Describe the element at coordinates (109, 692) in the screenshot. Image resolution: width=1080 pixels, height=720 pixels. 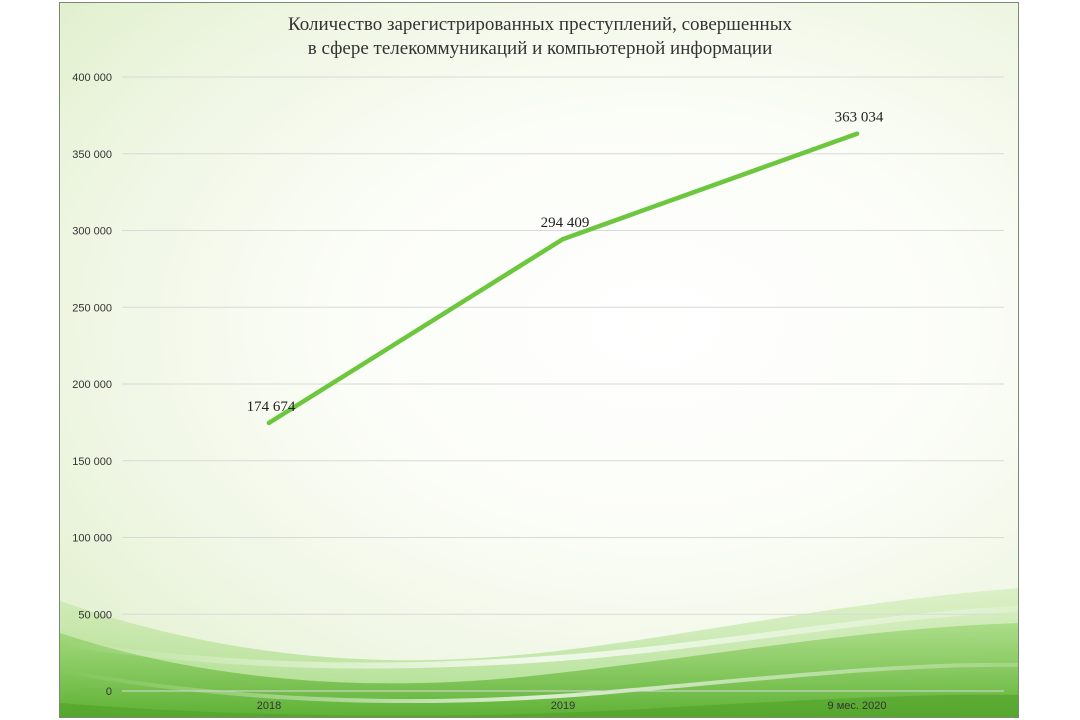
I see `y-tick-label: 0` at that location.